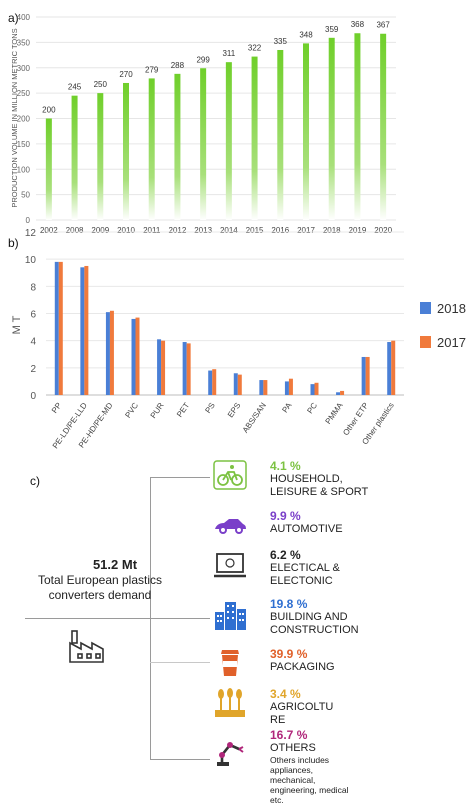  Describe the element at coordinates (278, 720) in the screenshot. I see `sector-agriculture-label-2: RE` at that location.